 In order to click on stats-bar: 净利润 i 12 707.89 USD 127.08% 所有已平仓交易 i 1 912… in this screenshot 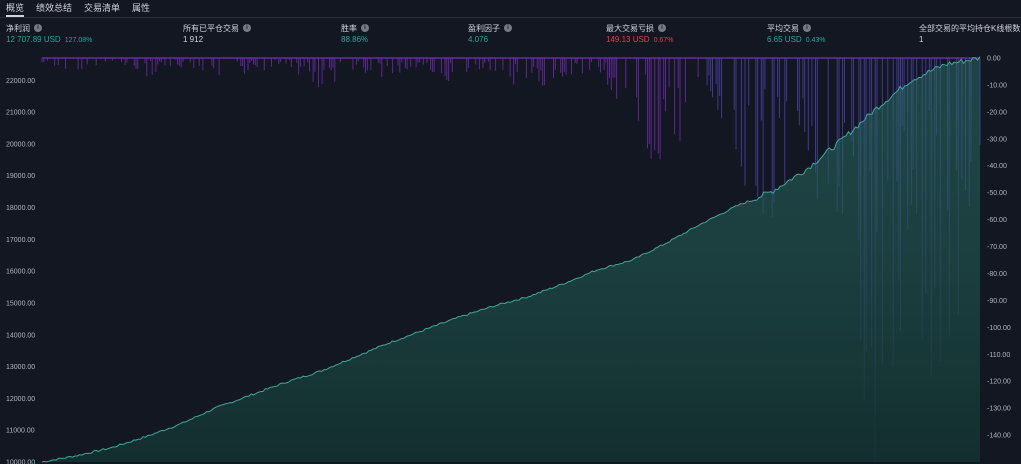, I will do `click(510, 37)`.